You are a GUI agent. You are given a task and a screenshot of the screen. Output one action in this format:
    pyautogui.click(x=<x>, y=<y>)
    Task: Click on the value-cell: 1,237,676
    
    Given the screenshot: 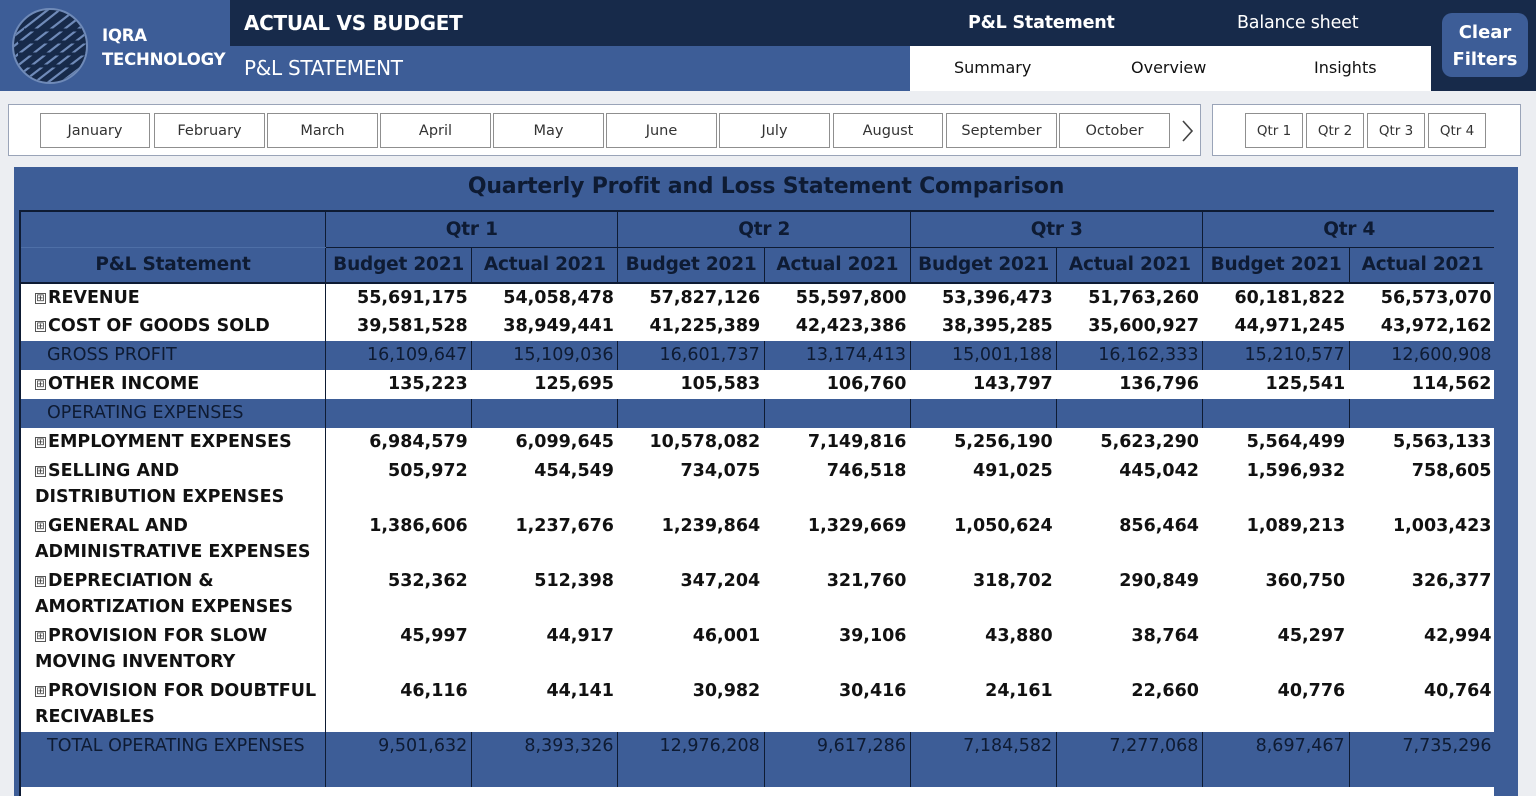 What is the action you would take?
    pyautogui.click(x=564, y=526)
    